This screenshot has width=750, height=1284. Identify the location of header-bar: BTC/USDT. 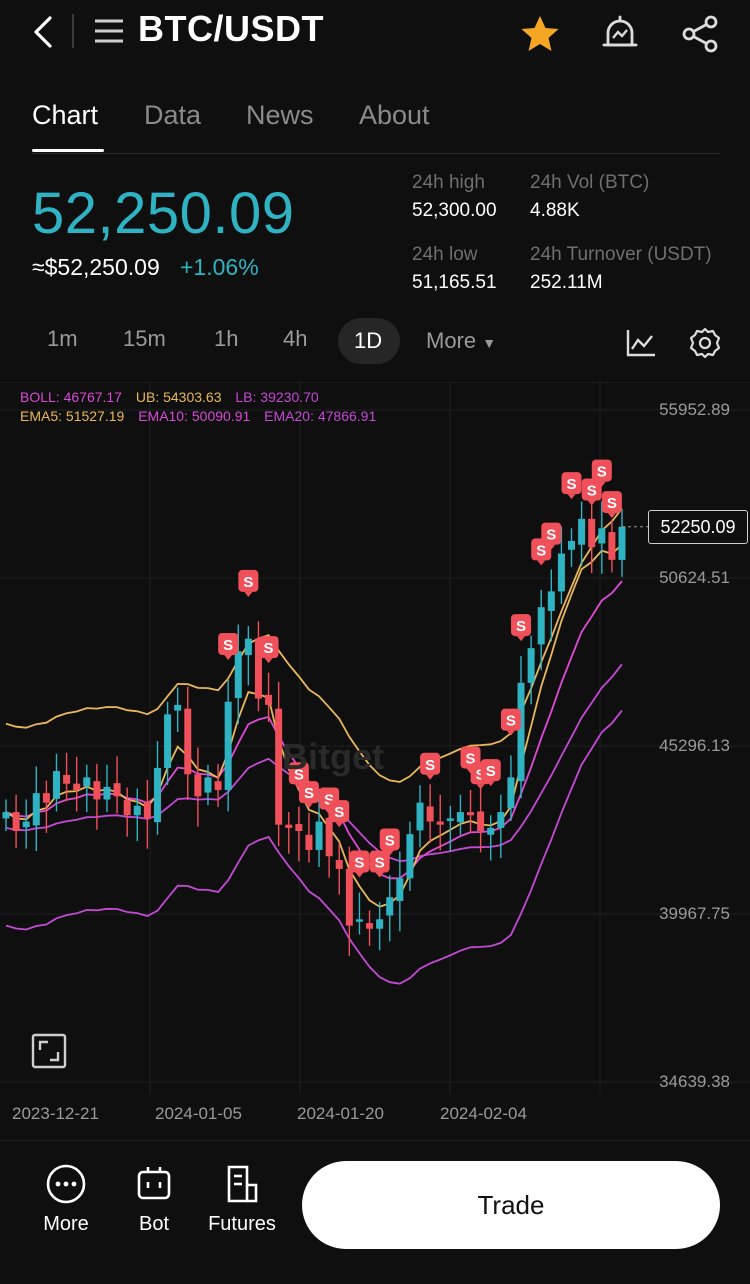
(375, 32).